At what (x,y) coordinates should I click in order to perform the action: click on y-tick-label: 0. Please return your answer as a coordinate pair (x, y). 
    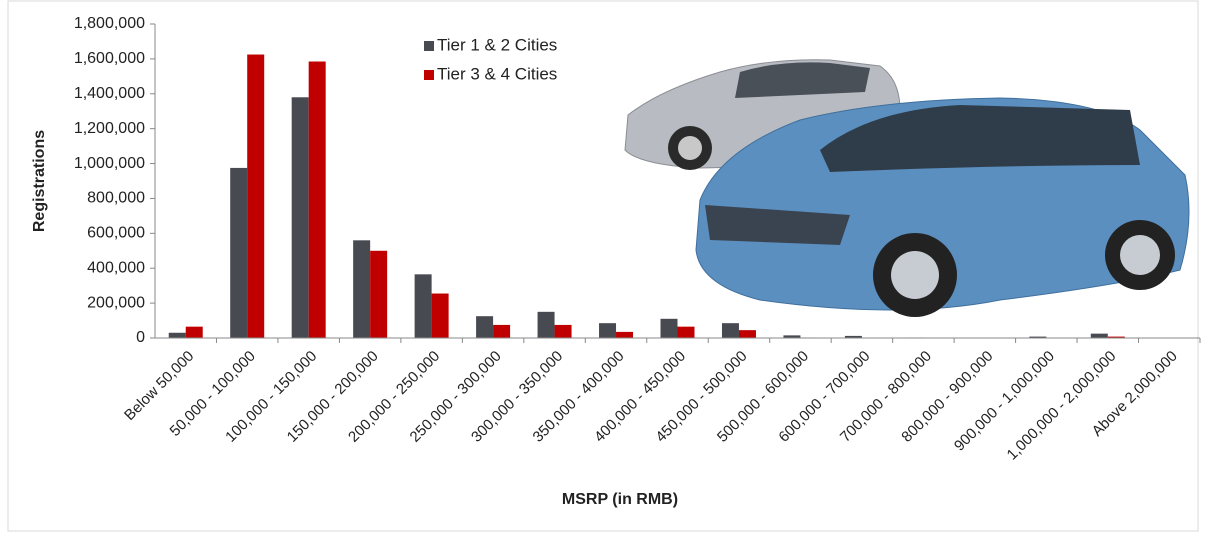
    Looking at the image, I should click on (140, 337).